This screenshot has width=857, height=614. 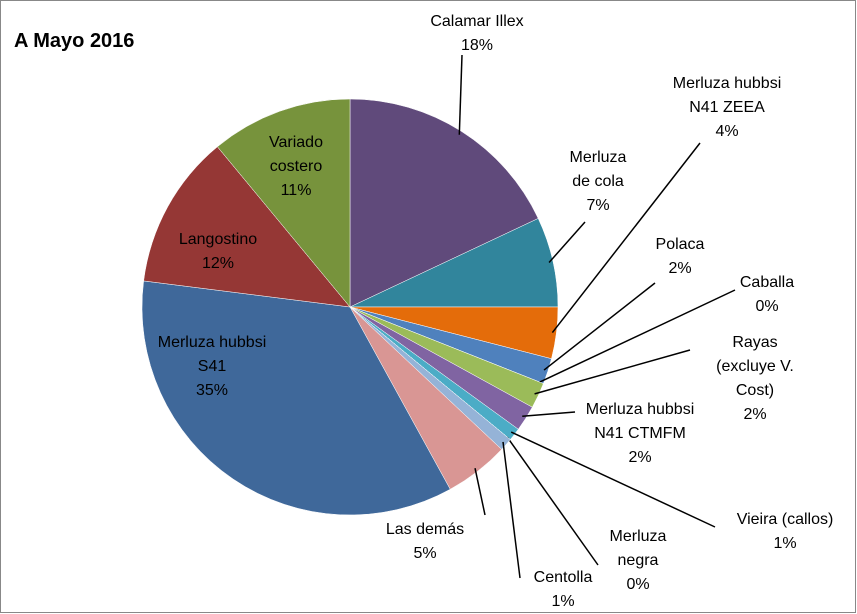 I want to click on slice-name: Merluza hubbsi N41 ZEEA, so click(x=727, y=95).